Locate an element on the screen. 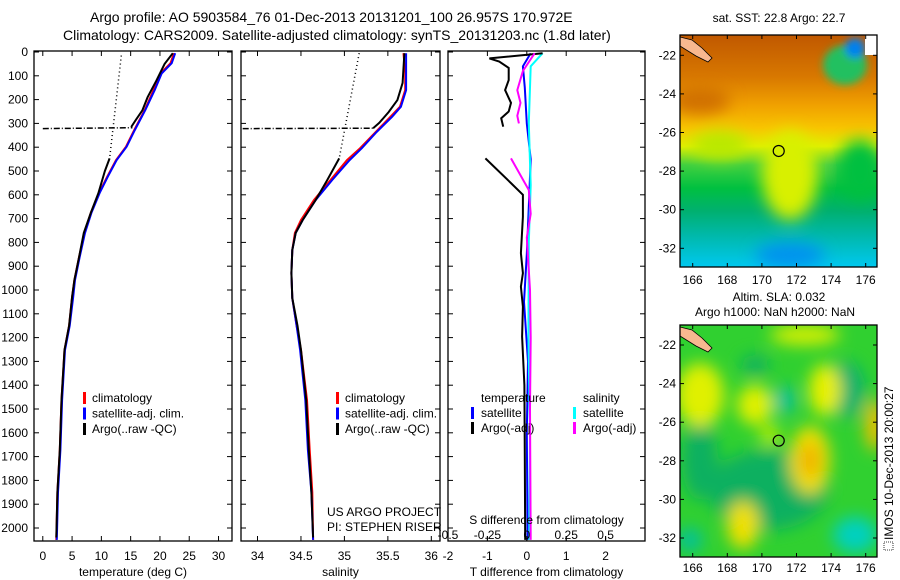  x-tick-label: -1 is located at coordinates (487, 556).